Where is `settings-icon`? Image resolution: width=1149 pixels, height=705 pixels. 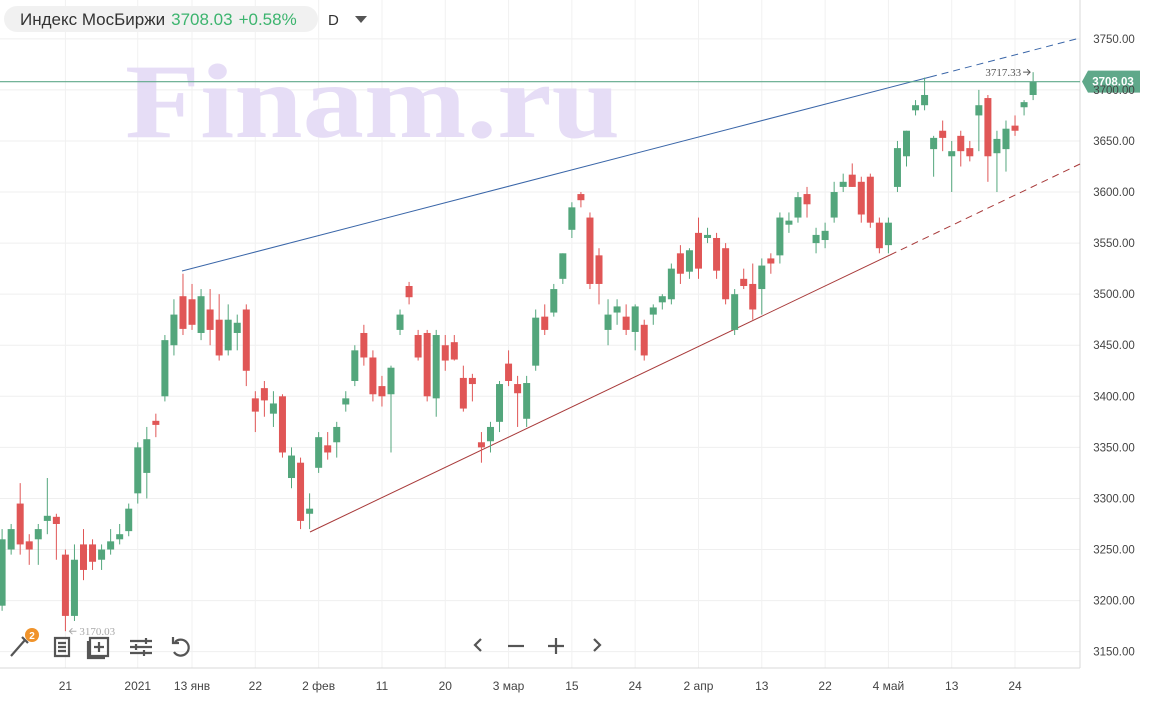 settings-icon is located at coordinates (141, 647).